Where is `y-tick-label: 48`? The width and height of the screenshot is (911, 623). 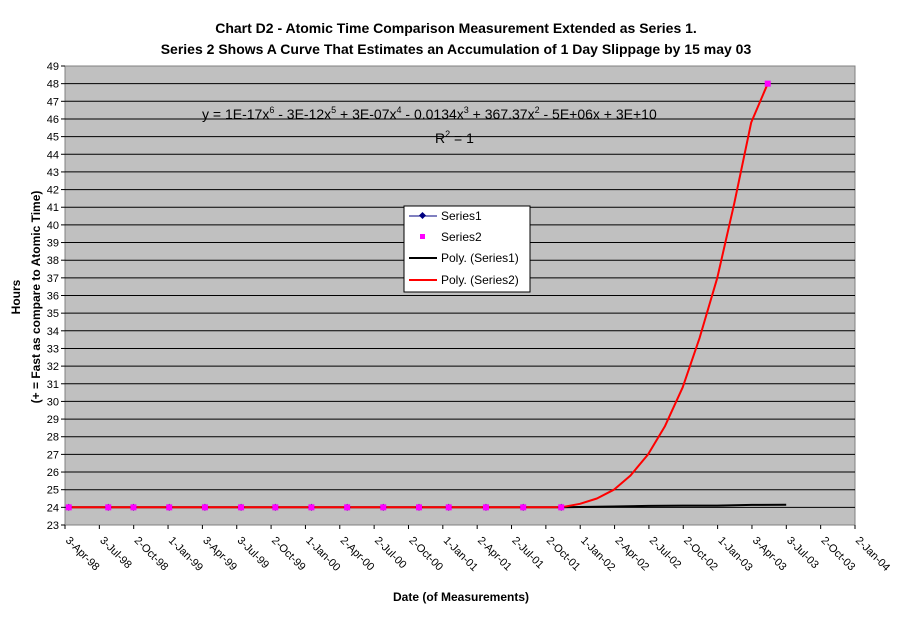
y-tick-label: 48 is located at coordinates (53, 85).